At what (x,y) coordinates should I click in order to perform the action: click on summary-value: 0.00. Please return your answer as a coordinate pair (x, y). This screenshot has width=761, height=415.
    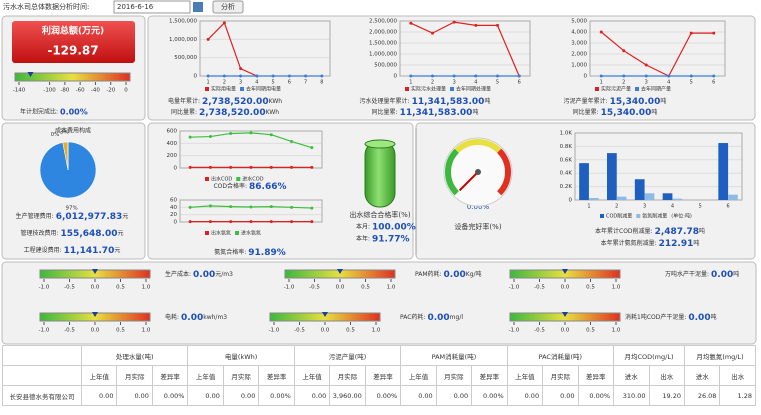
    Looking at the image, I should click on (455, 275).